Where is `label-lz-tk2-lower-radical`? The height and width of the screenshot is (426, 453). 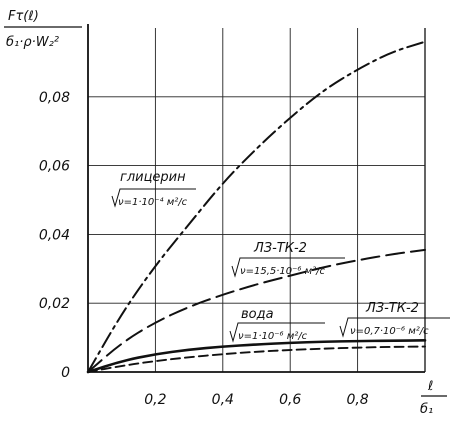
label-lz-tk2-lower-radical is located at coordinates (394, 327).